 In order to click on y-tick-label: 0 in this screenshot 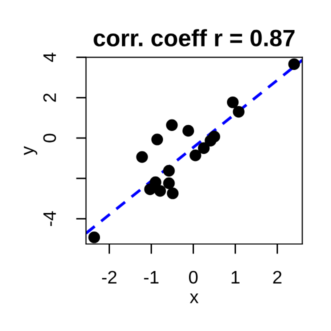, I will do `click(49, 138)`.